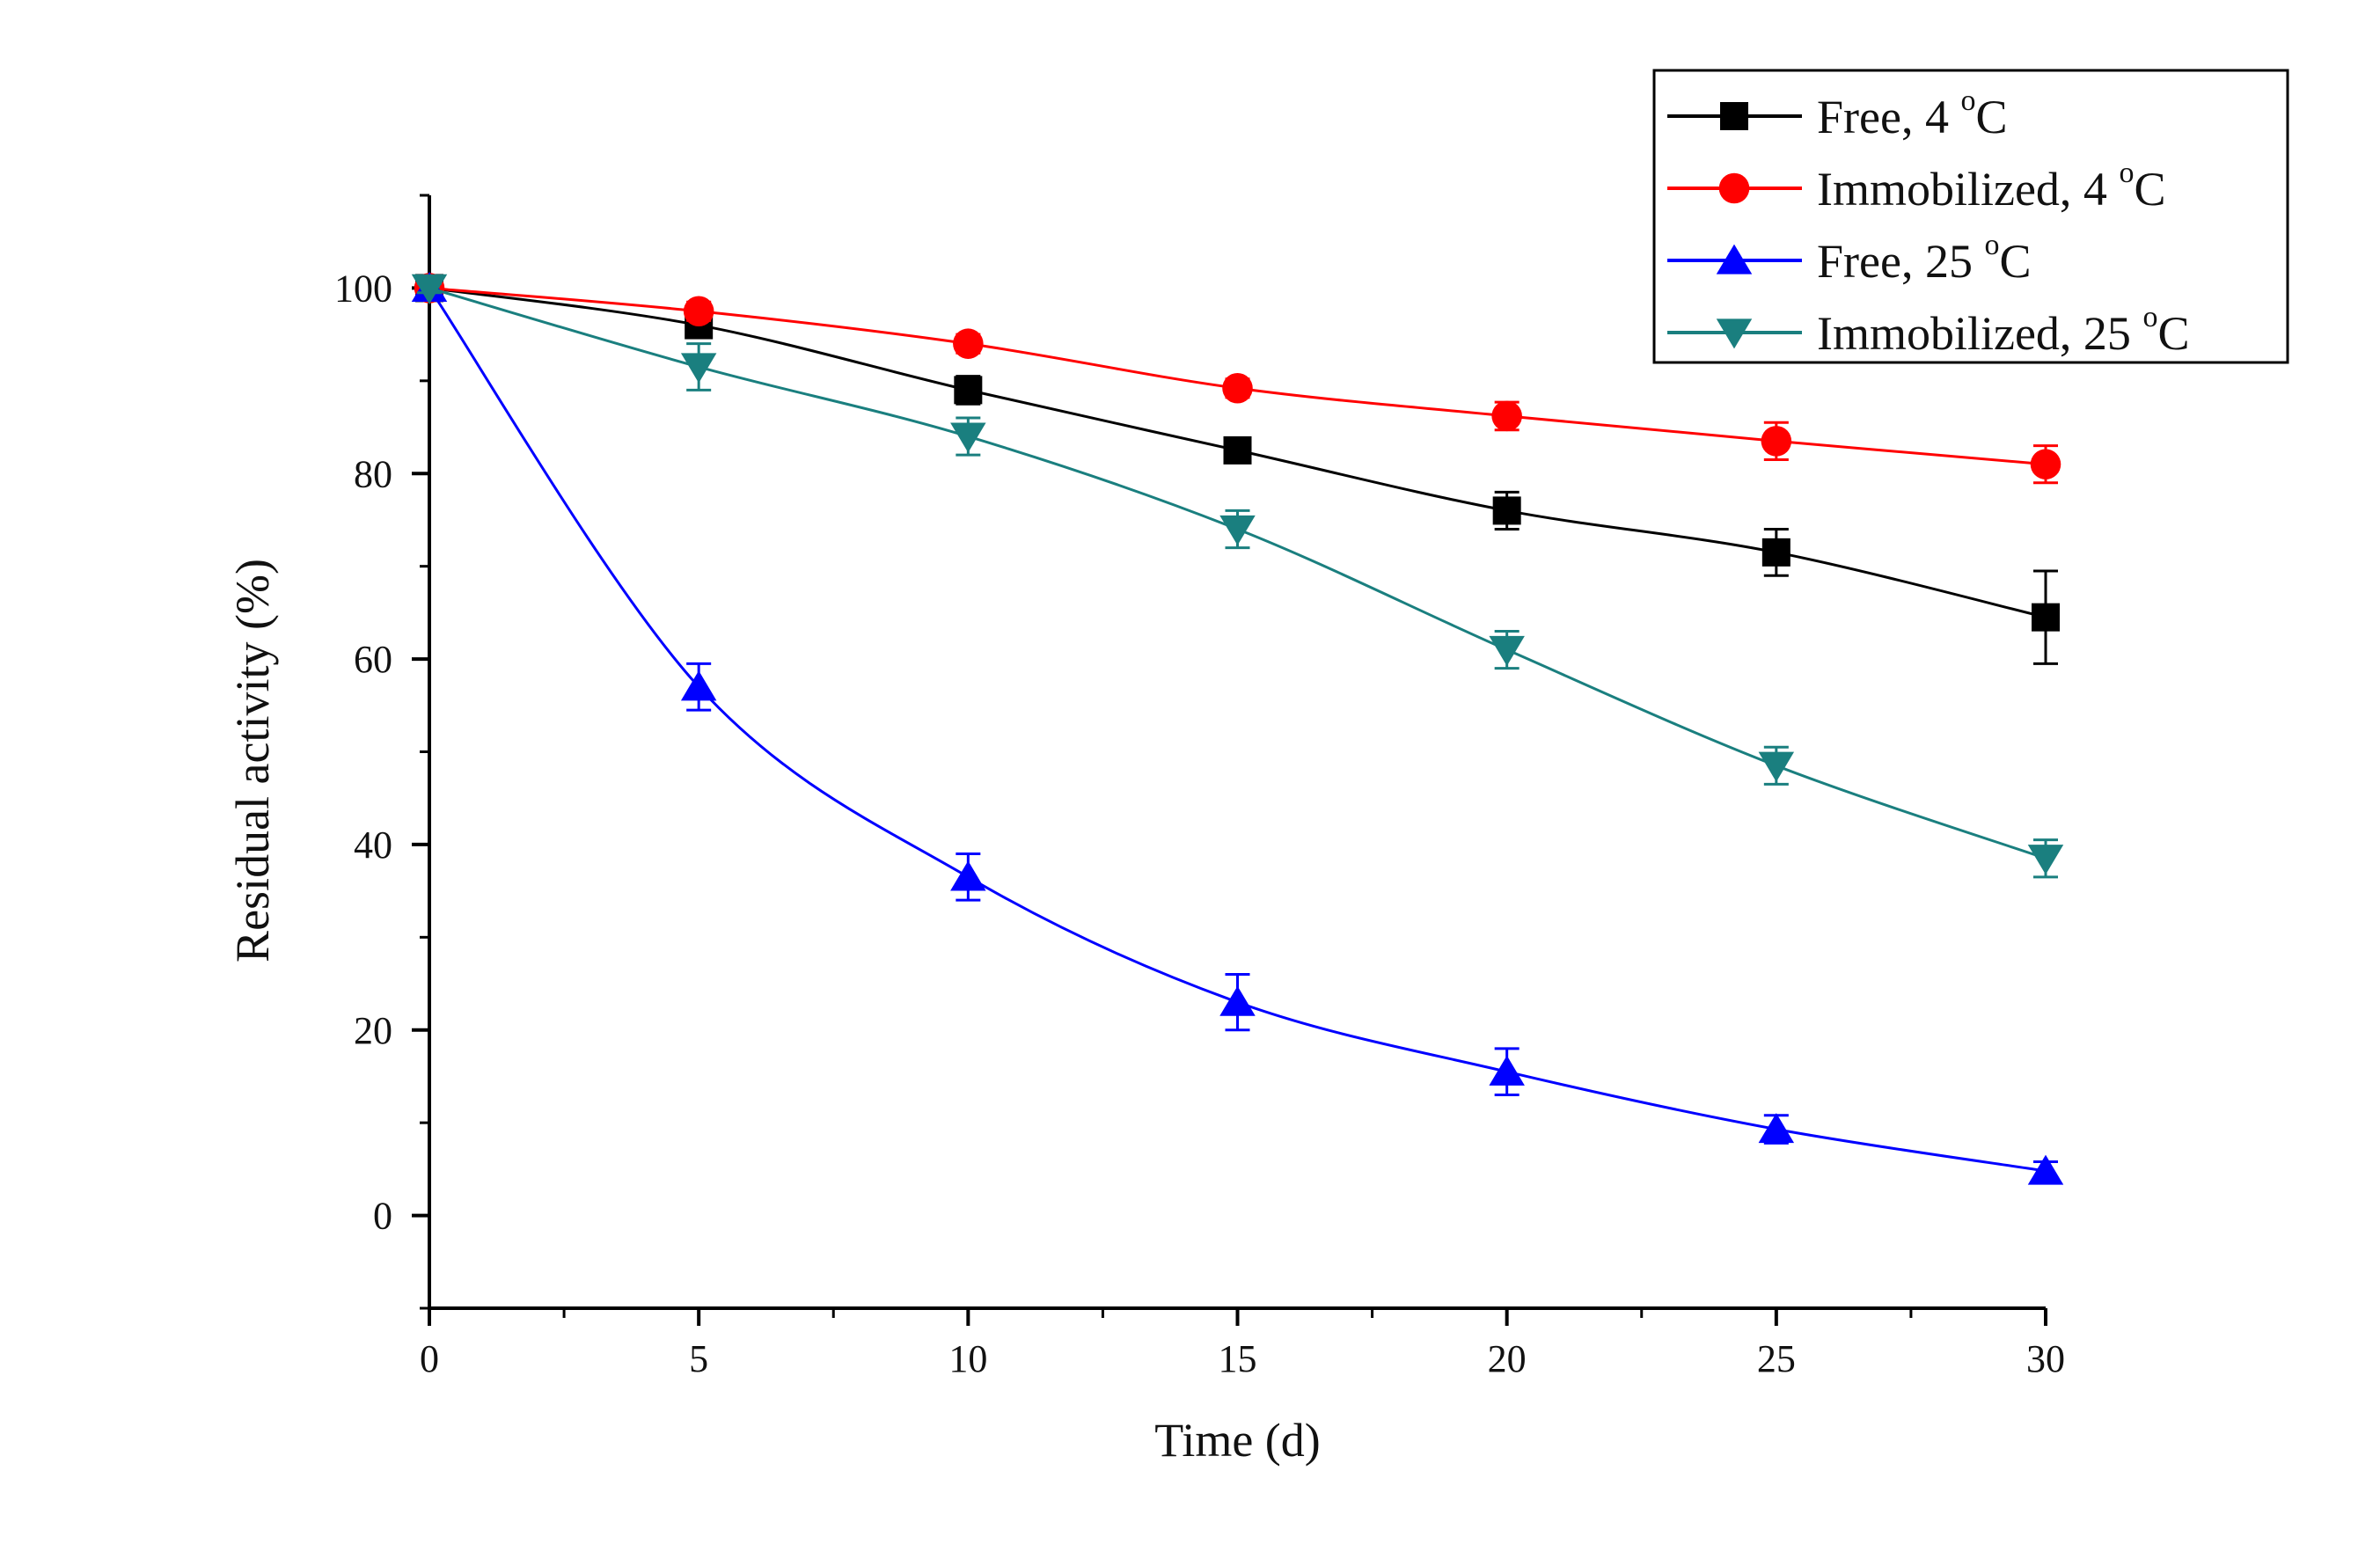 This screenshot has width=2380, height=1566. I want to click on legend-label: Free, 4 oC, so click(1912, 113).